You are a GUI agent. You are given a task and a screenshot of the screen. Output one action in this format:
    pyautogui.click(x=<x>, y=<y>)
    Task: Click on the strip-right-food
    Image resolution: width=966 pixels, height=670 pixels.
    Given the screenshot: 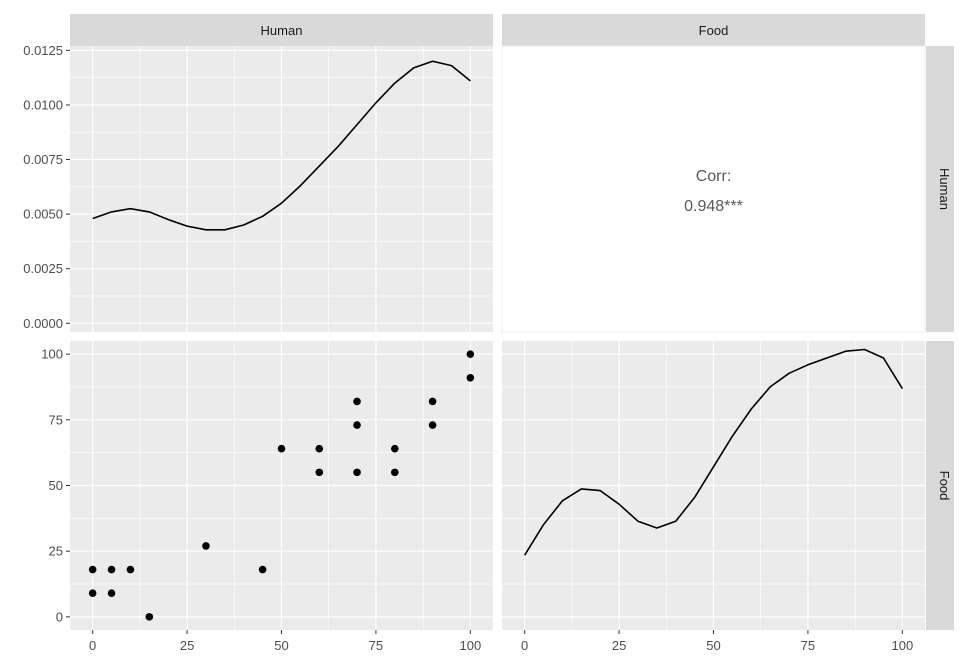 What is the action you would take?
    pyautogui.click(x=940, y=485)
    